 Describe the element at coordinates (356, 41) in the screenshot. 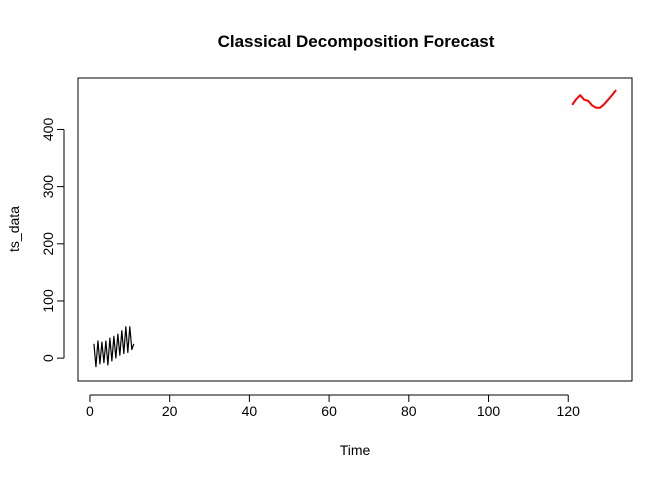

I see `chart-title: Classical Decomposition Forecast` at that location.